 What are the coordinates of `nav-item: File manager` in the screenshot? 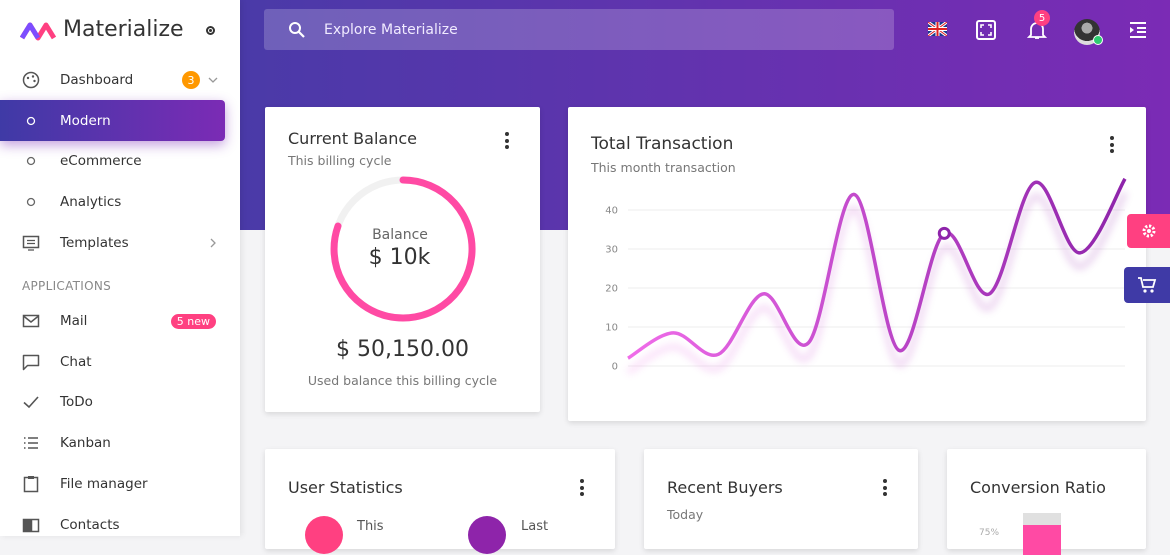 It's located at (120, 484).